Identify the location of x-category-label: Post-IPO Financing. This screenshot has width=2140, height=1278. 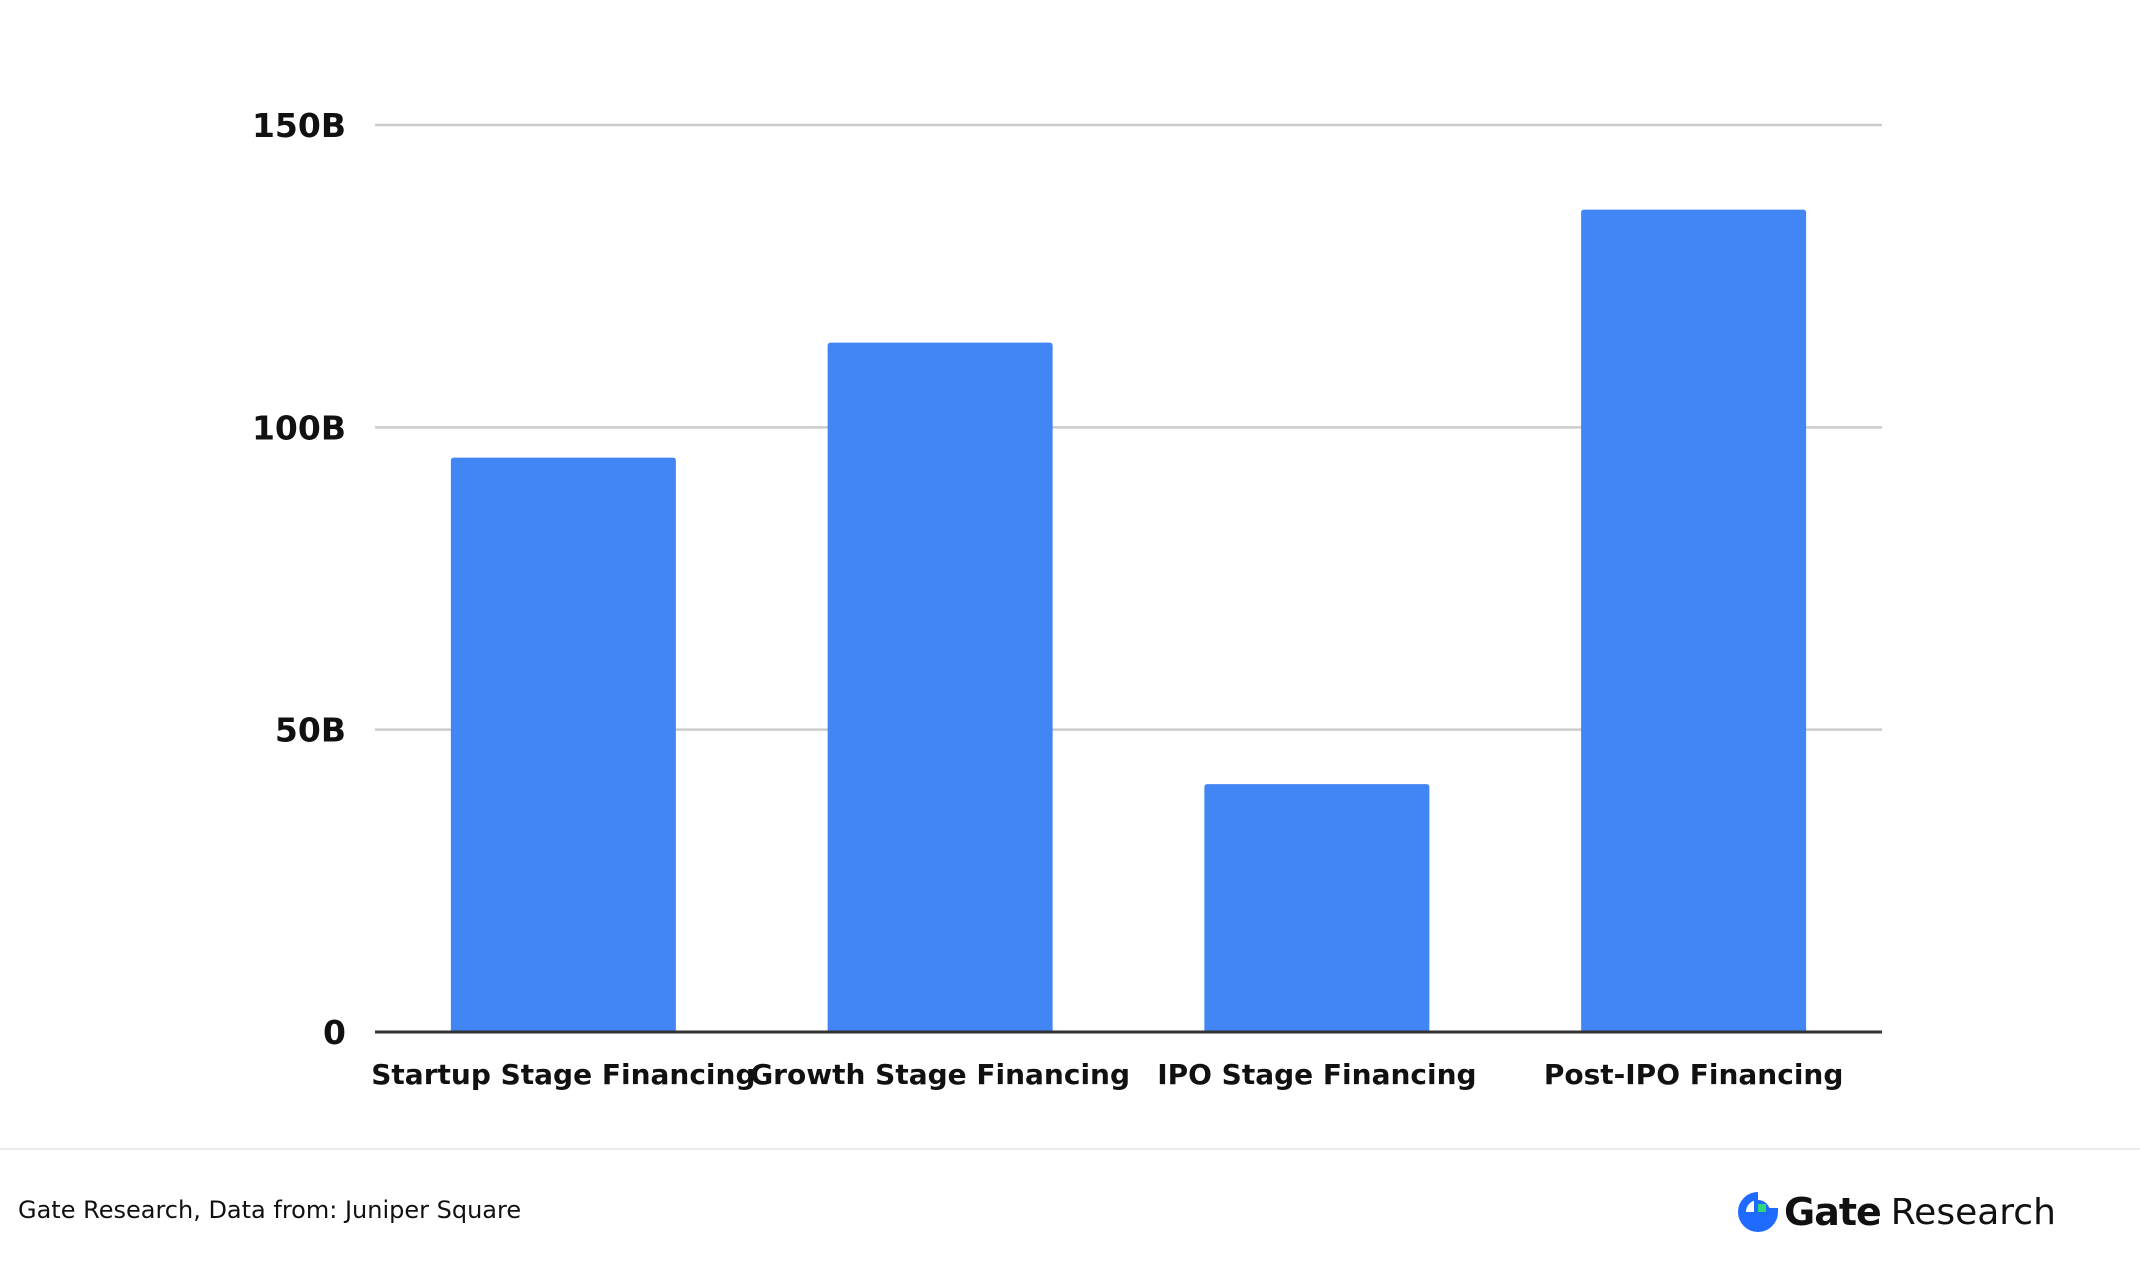
(1694, 1074).